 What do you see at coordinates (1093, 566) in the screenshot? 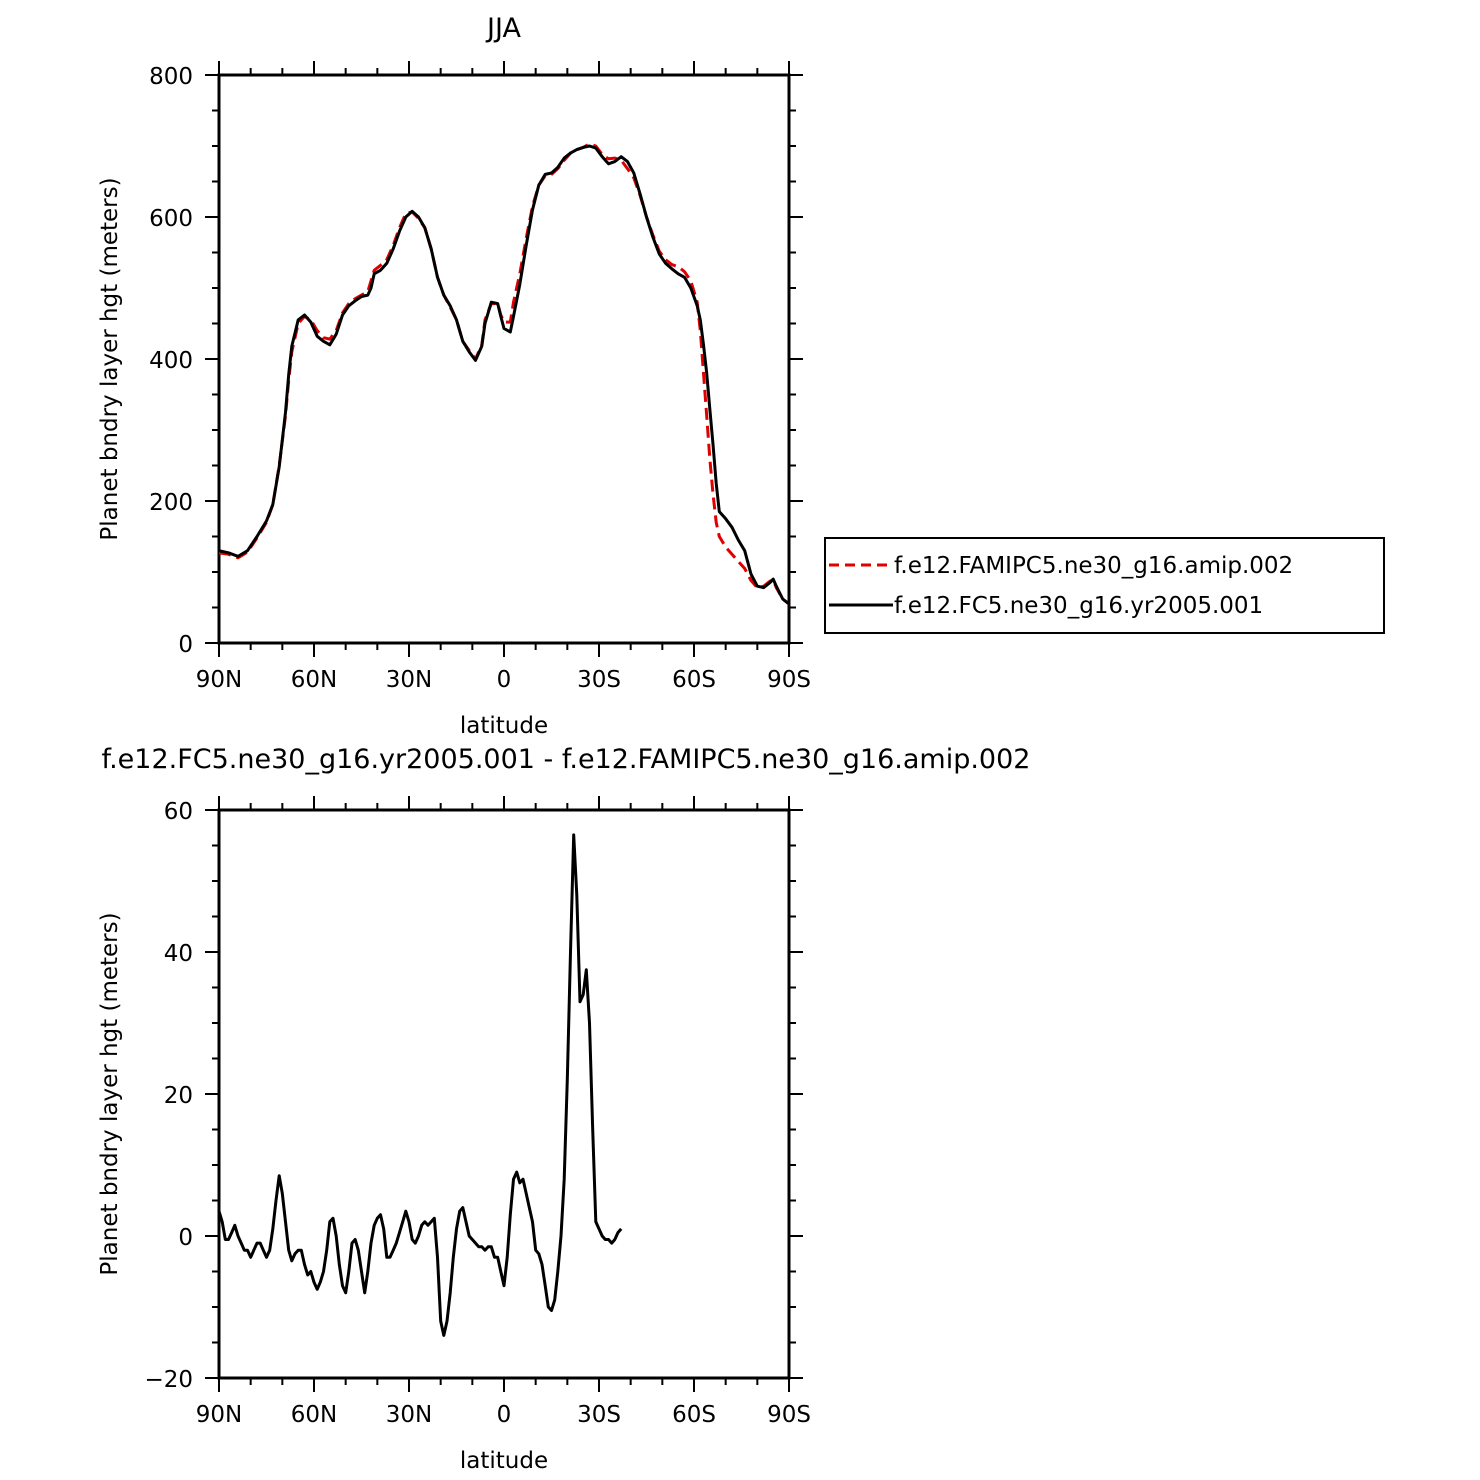
I see `legend-label-amip: f.e12.FAMIPC5.ne30_g16.amip.002` at bounding box center [1093, 566].